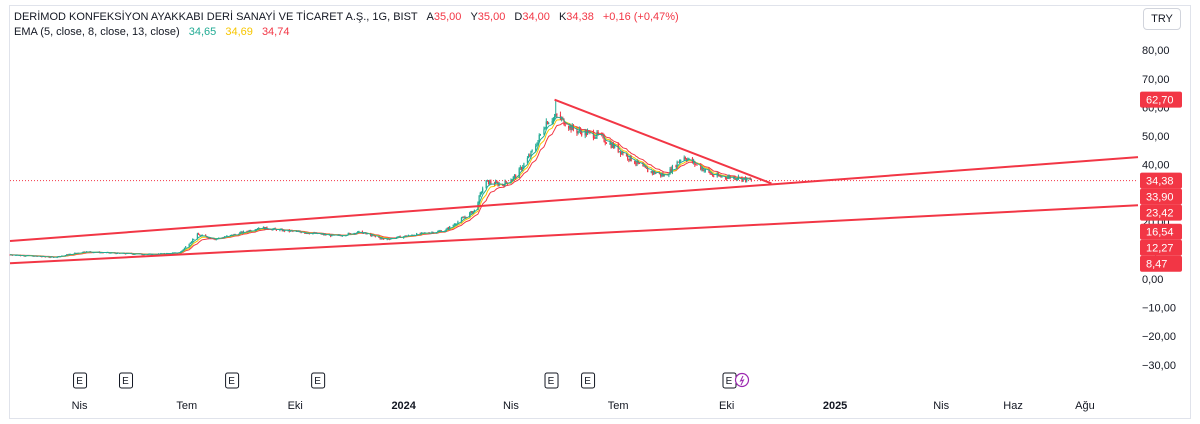  Describe the element at coordinates (239, 32) in the screenshot. I see `ema-mid-value: 34,69` at that location.